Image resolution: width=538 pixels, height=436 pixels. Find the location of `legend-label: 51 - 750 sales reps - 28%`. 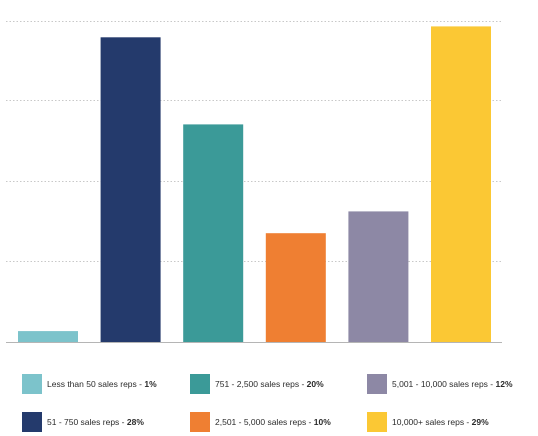

legend-label: 51 - 750 sales reps - 28% is located at coordinates (95, 422).